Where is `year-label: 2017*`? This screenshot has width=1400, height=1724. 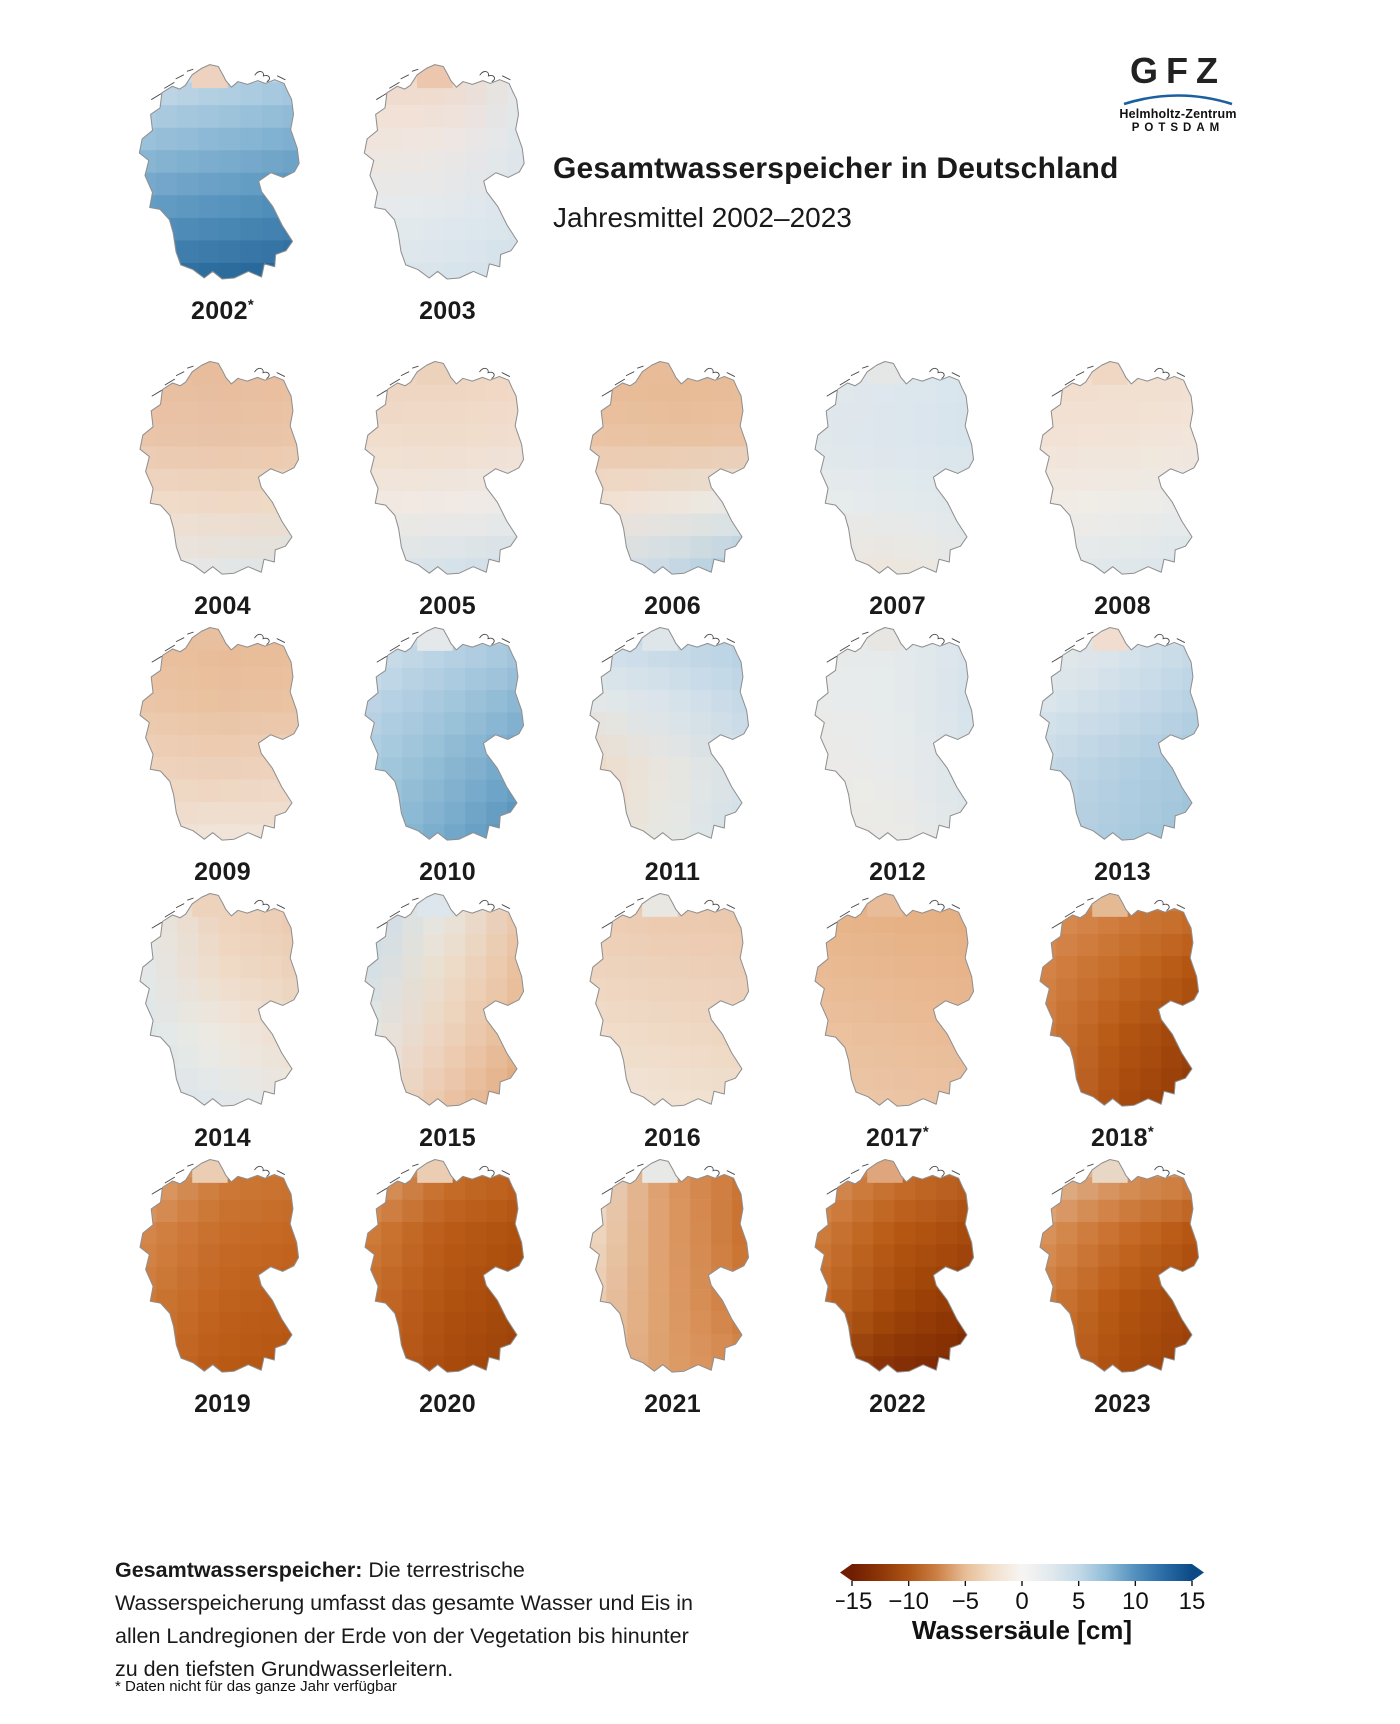
year-label: 2017* is located at coordinates (897, 1137).